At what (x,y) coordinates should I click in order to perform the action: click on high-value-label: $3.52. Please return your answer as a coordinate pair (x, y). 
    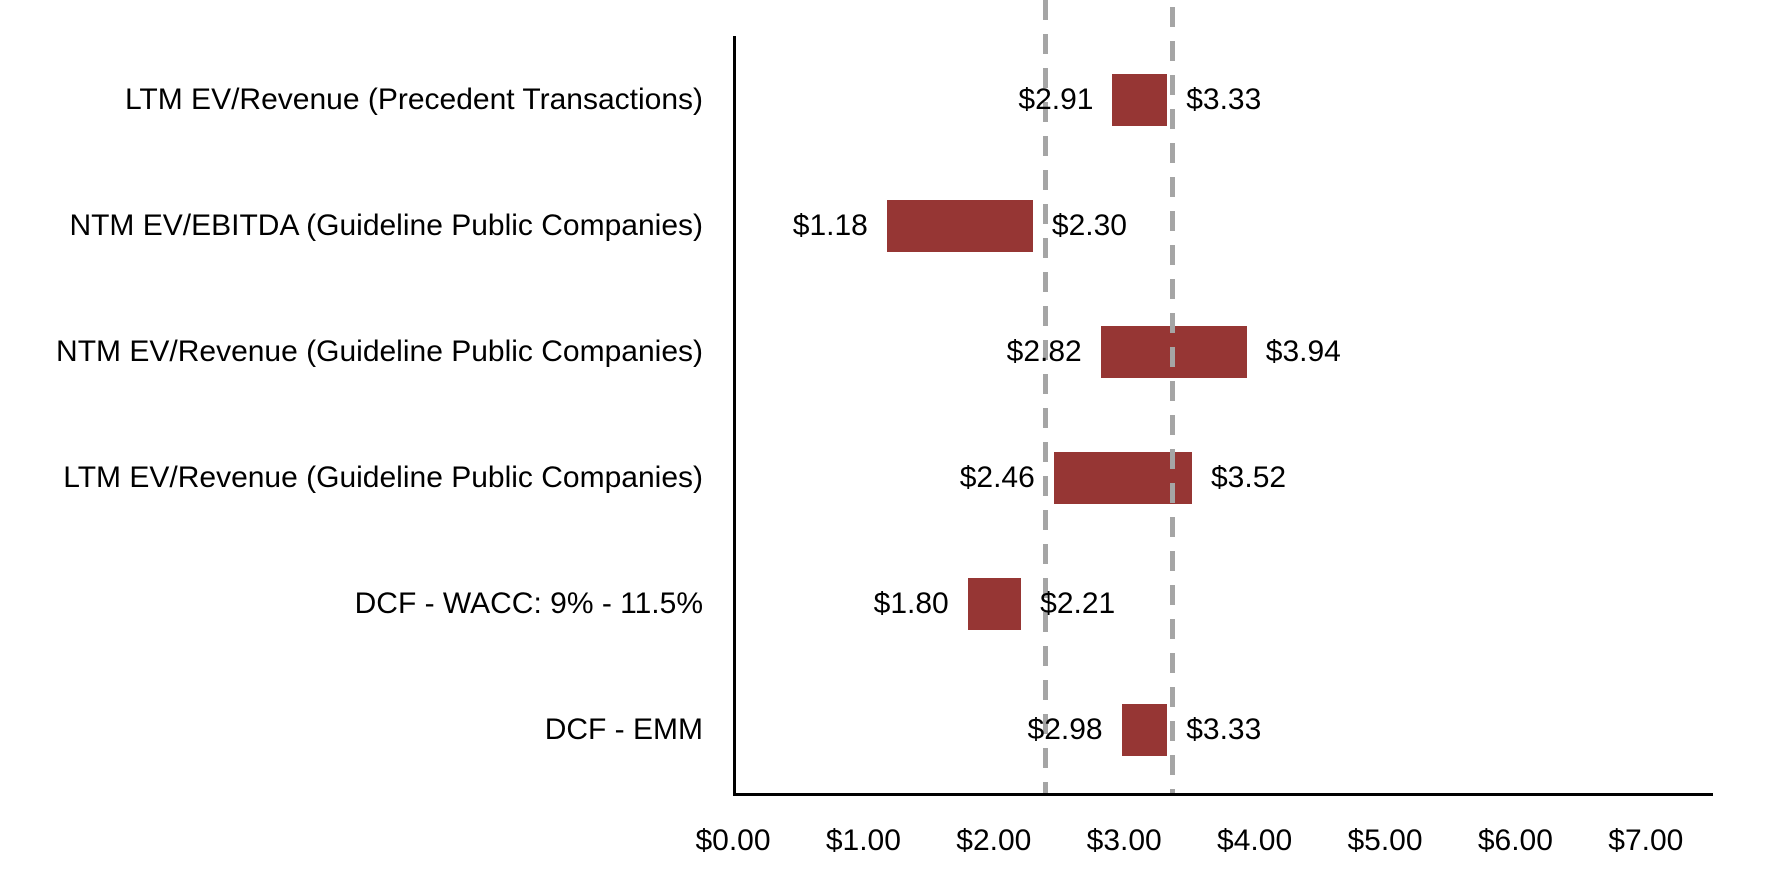
    Looking at the image, I should click on (1249, 477).